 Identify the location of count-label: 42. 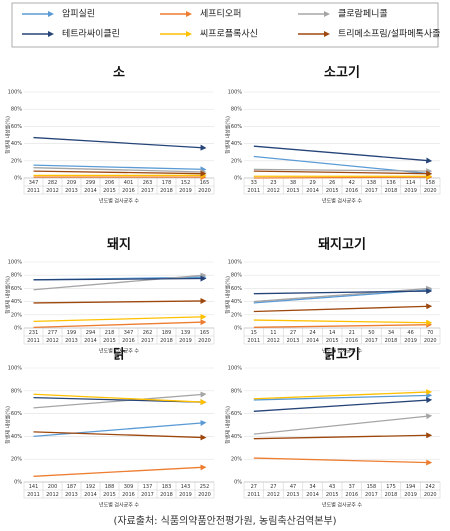
(352, 183).